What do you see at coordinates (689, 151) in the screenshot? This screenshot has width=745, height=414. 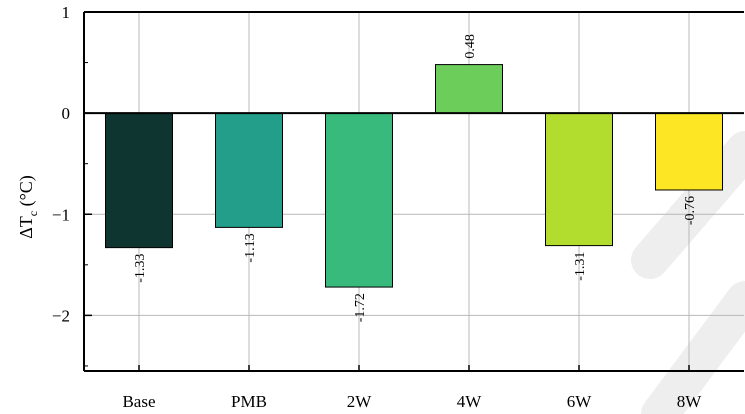 I see `bar-8w` at bounding box center [689, 151].